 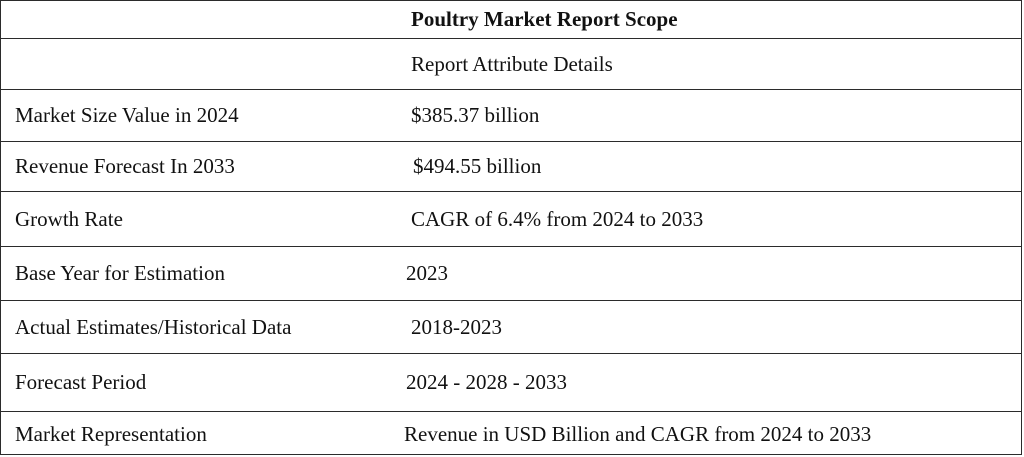 I want to click on table-row: Revenue Forecast In 2033 $494.55 billion, so click(x=511, y=167).